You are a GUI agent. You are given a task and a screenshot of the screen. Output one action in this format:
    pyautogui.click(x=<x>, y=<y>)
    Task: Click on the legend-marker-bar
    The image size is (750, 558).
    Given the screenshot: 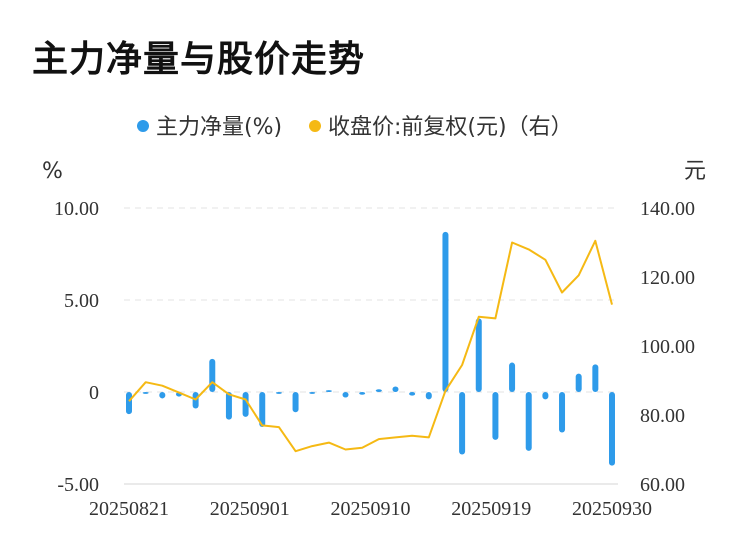 What is the action you would take?
    pyautogui.click(x=143, y=126)
    